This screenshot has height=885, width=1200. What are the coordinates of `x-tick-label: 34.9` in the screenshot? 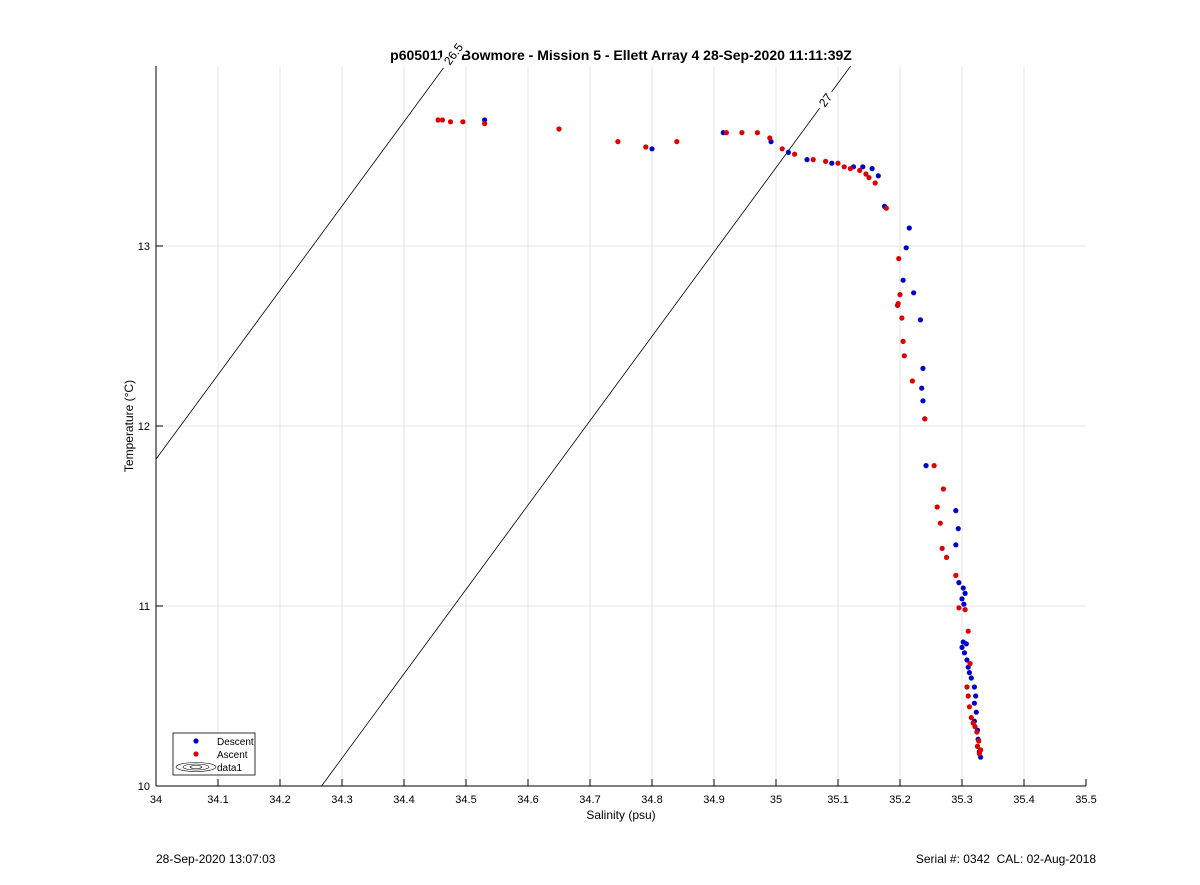 It's located at (713, 800).